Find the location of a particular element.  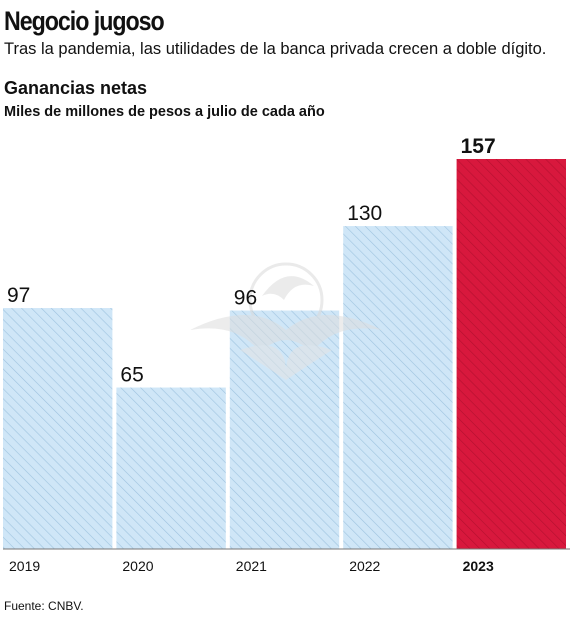

source-note: Fuente: CNBV. is located at coordinates (44, 606).